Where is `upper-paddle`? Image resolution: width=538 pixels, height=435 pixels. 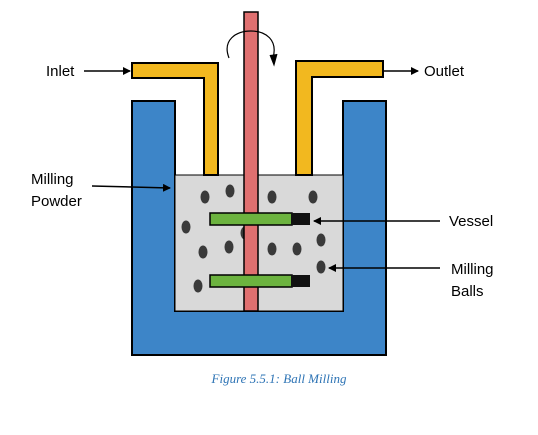 upper-paddle is located at coordinates (259, 219).